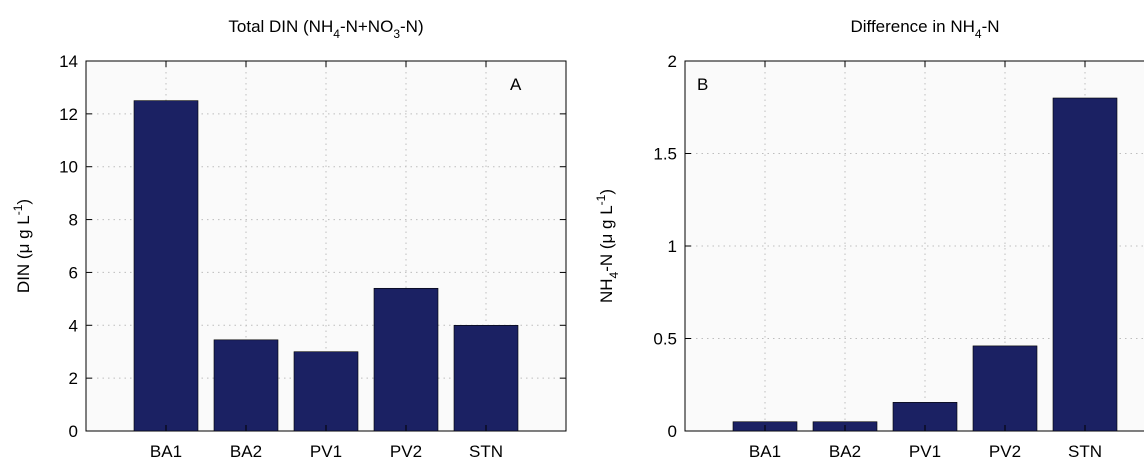 The image size is (1144, 461). What do you see at coordinates (22, 246) in the screenshot?
I see `y-axis-label-a: DIN (μ g L-1)` at bounding box center [22, 246].